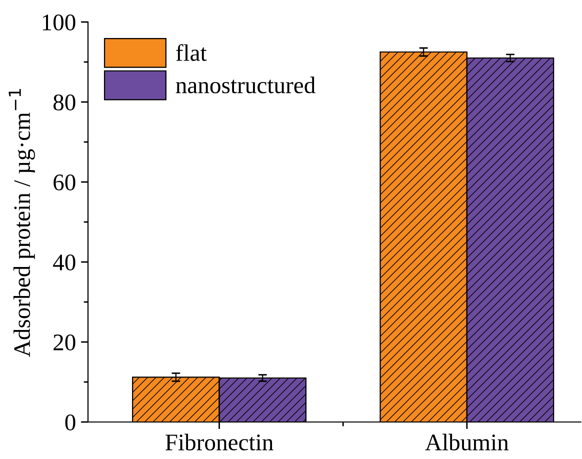  I want to click on x-tick-label: Albumin, so click(467, 442).